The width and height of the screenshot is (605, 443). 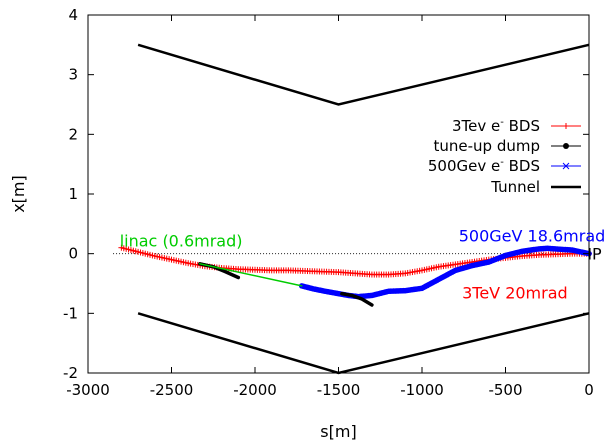 What do you see at coordinates (515, 187) in the screenshot?
I see `legend-label: Tunnel` at bounding box center [515, 187].